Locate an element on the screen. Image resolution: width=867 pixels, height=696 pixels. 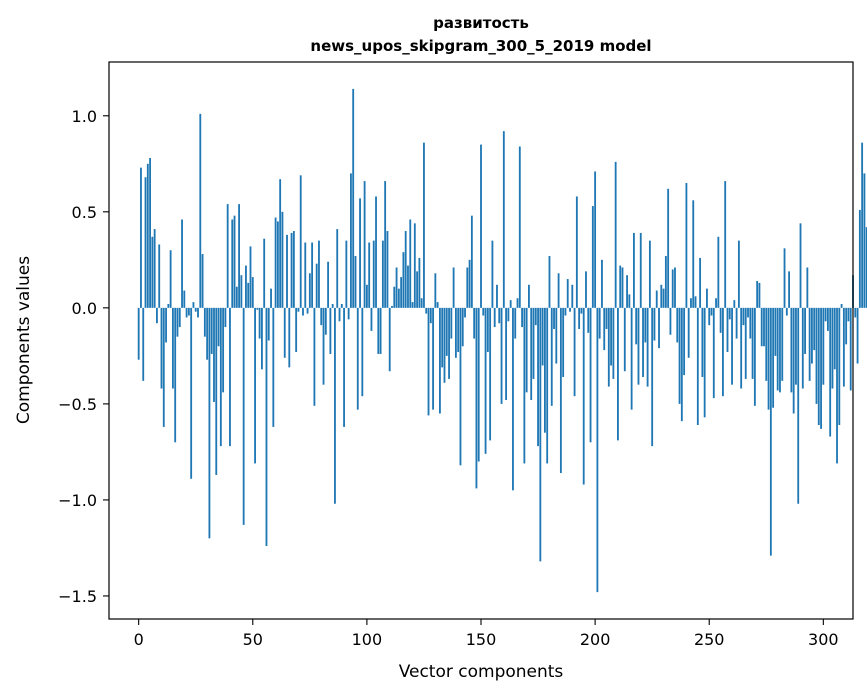
x-tick-label: 50 is located at coordinates (253, 639).